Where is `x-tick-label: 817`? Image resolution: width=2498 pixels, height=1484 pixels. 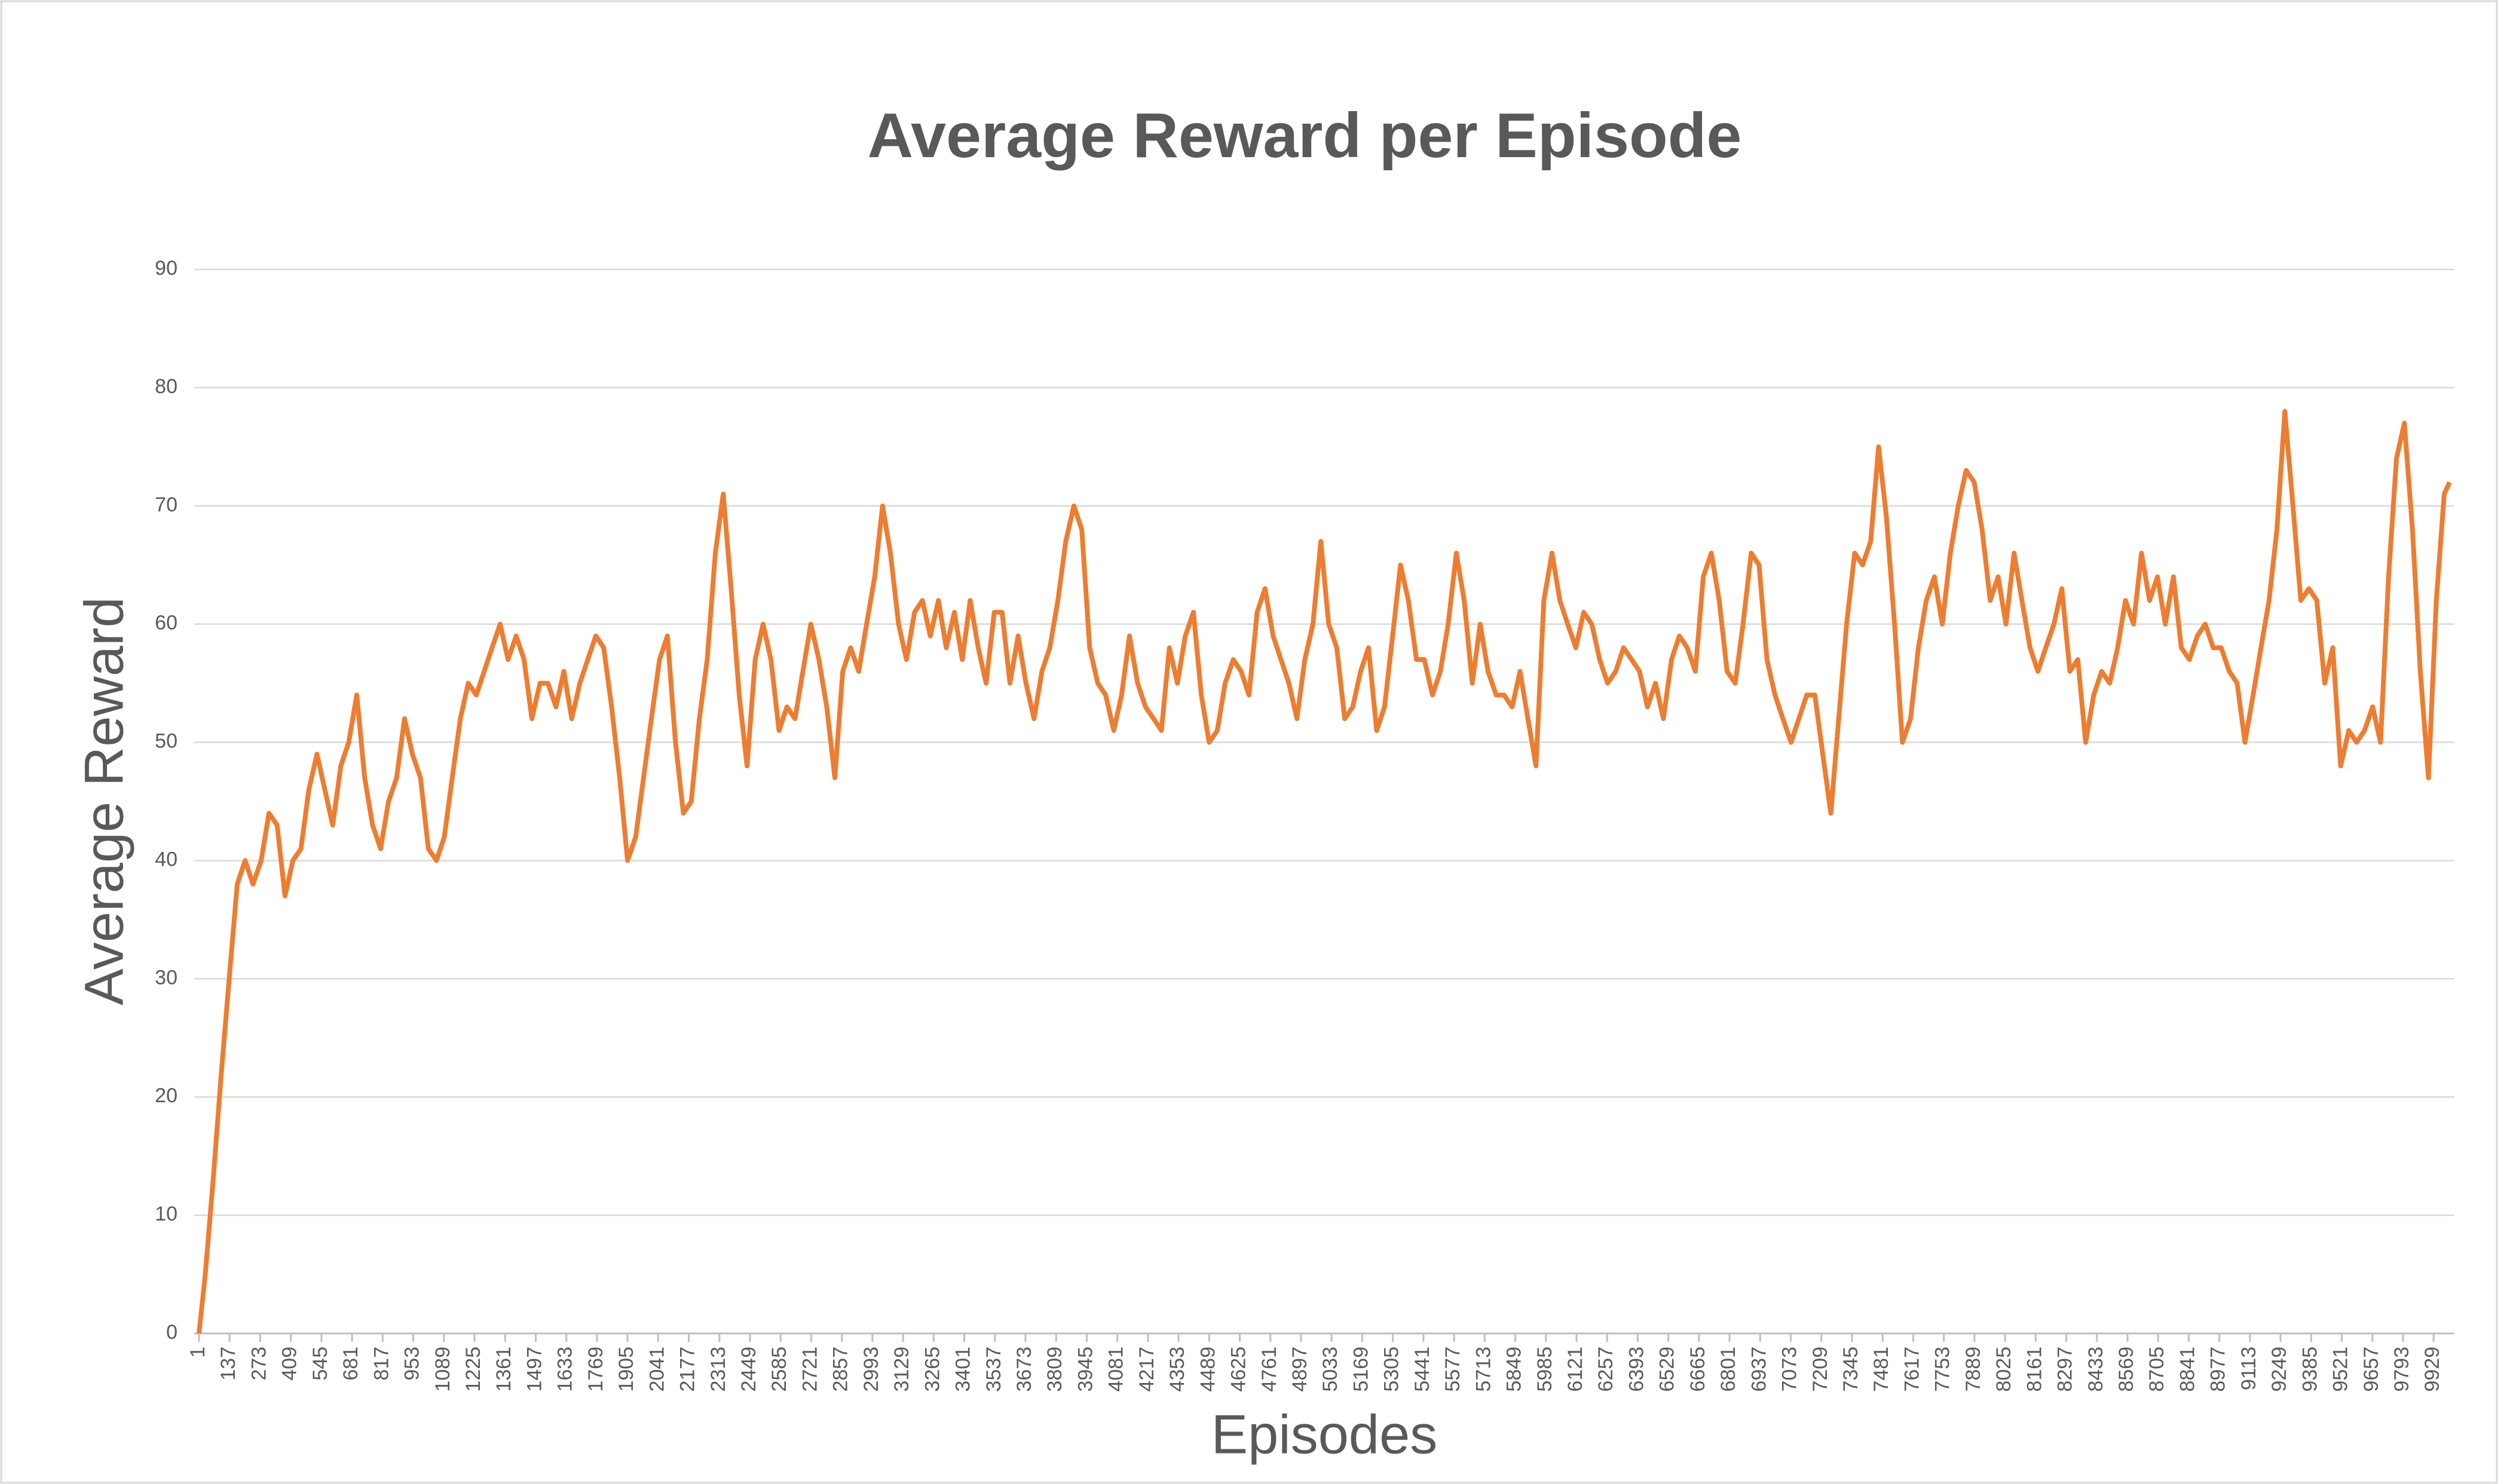
x-tick-label: 817 is located at coordinates (382, 1364).